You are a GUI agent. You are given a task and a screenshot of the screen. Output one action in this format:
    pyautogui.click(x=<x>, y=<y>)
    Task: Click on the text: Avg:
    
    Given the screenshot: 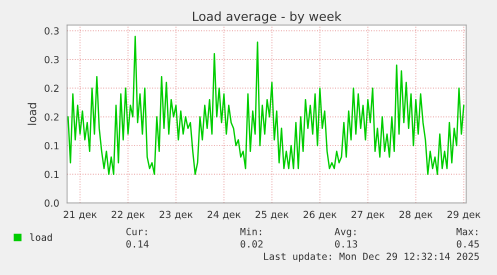 What is the action you would take?
    pyautogui.click(x=345, y=233)
    